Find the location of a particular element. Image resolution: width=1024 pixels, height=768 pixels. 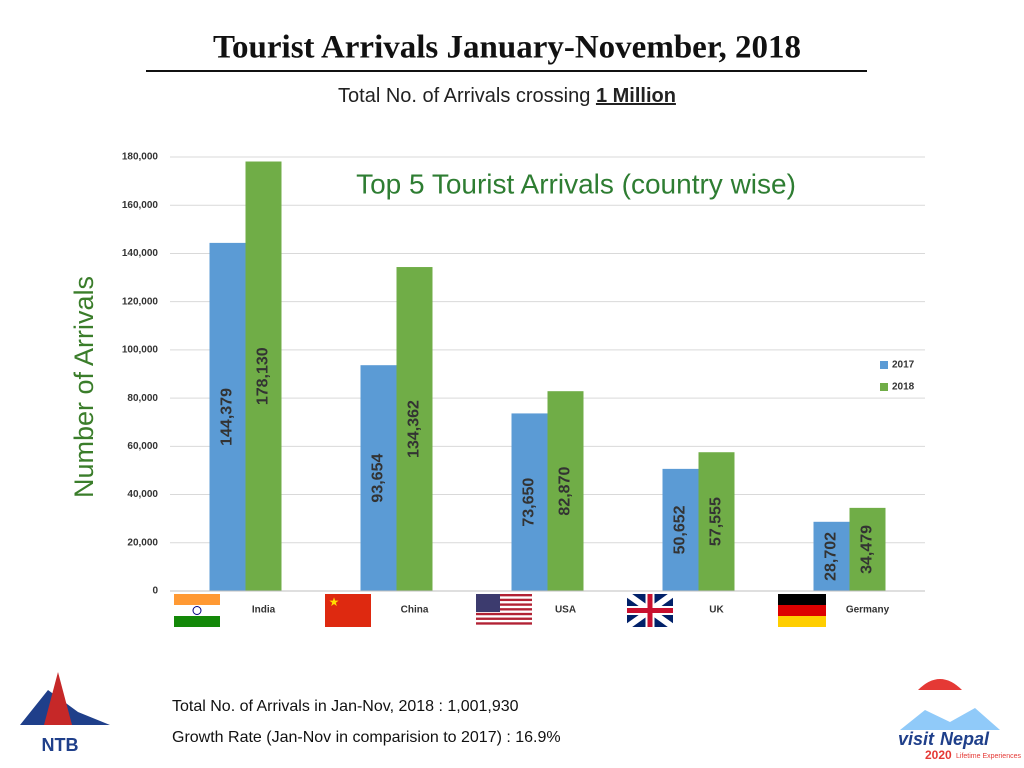

subtitle: Total No. of Arrivals crossing 1 Million is located at coordinates (507, 96).